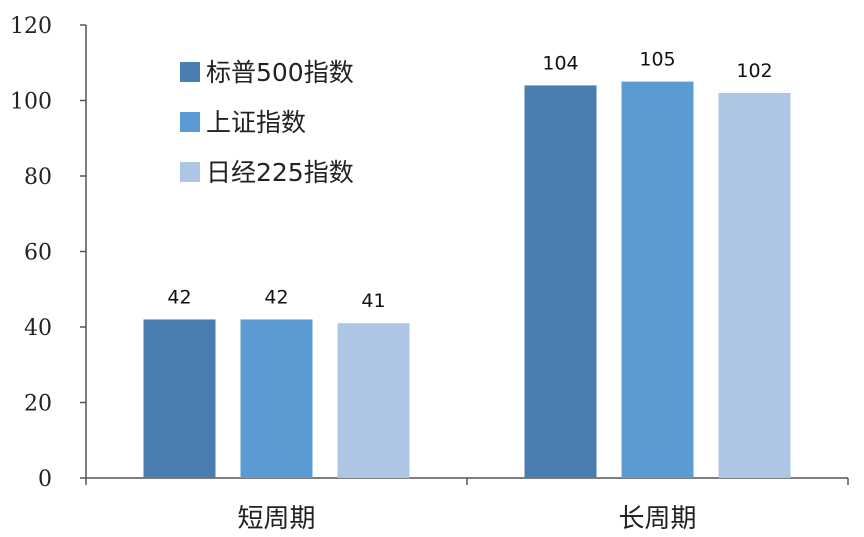 Image resolution: width=864 pixels, height=537 pixels. Describe the element at coordinates (256, 122) in the screenshot. I see `legend-label: 上证指数` at that location.